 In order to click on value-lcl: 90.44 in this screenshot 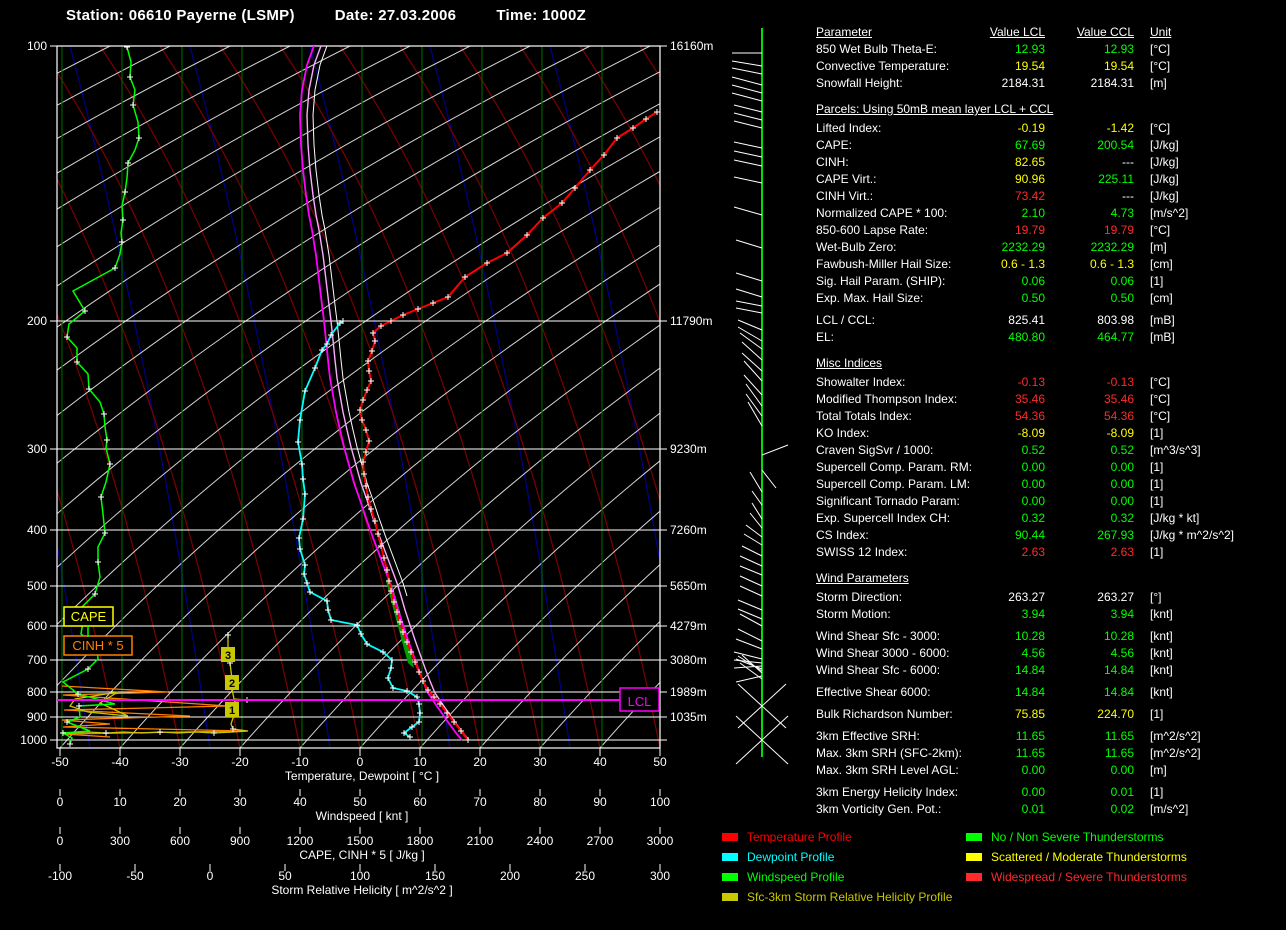, I will do `click(1029, 535)`.